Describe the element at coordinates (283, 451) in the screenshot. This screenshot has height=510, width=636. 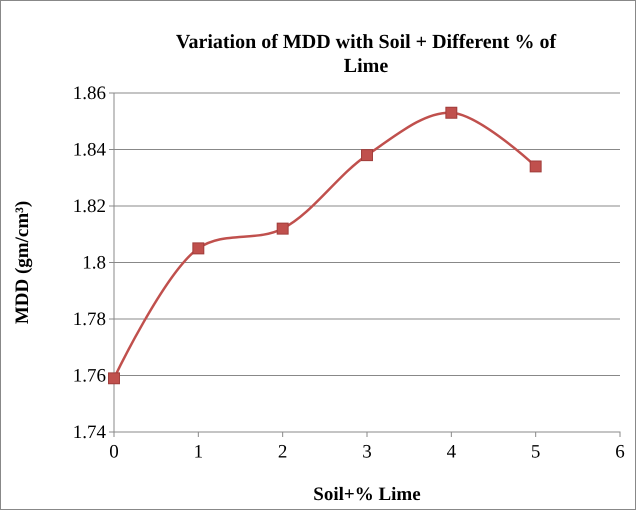
I see `x-tick-label: 2` at that location.